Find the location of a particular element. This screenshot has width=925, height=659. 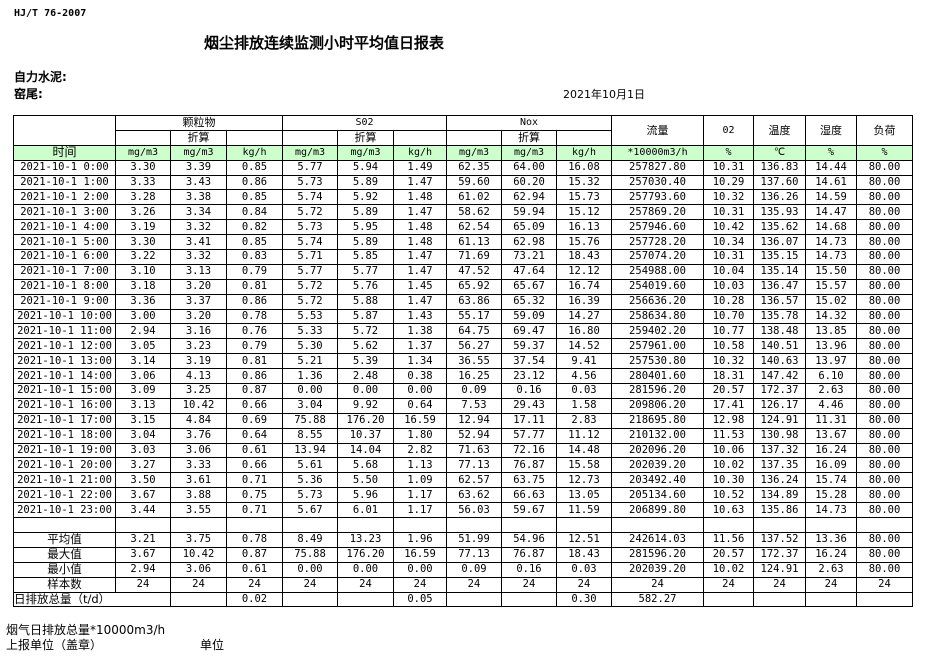

value-cell: 23.12 is located at coordinates (529, 376).